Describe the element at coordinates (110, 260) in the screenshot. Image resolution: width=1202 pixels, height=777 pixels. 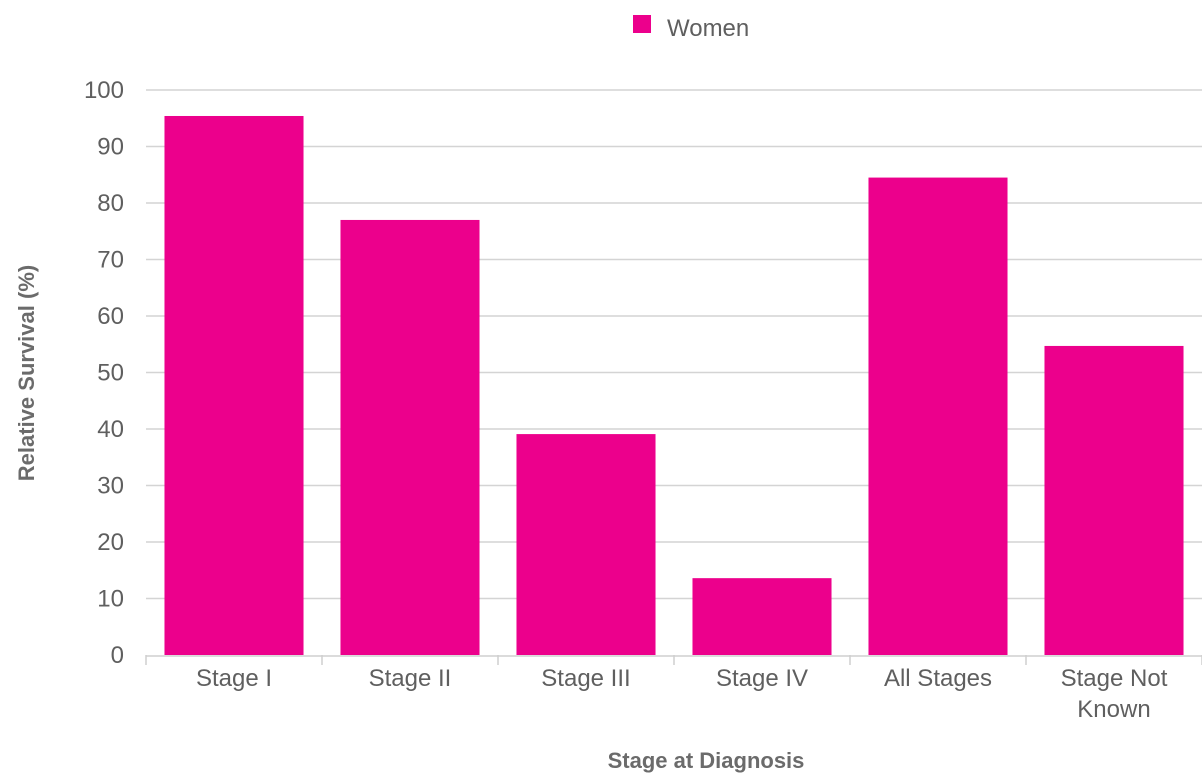
I see `y-tick-label-70: 70` at that location.